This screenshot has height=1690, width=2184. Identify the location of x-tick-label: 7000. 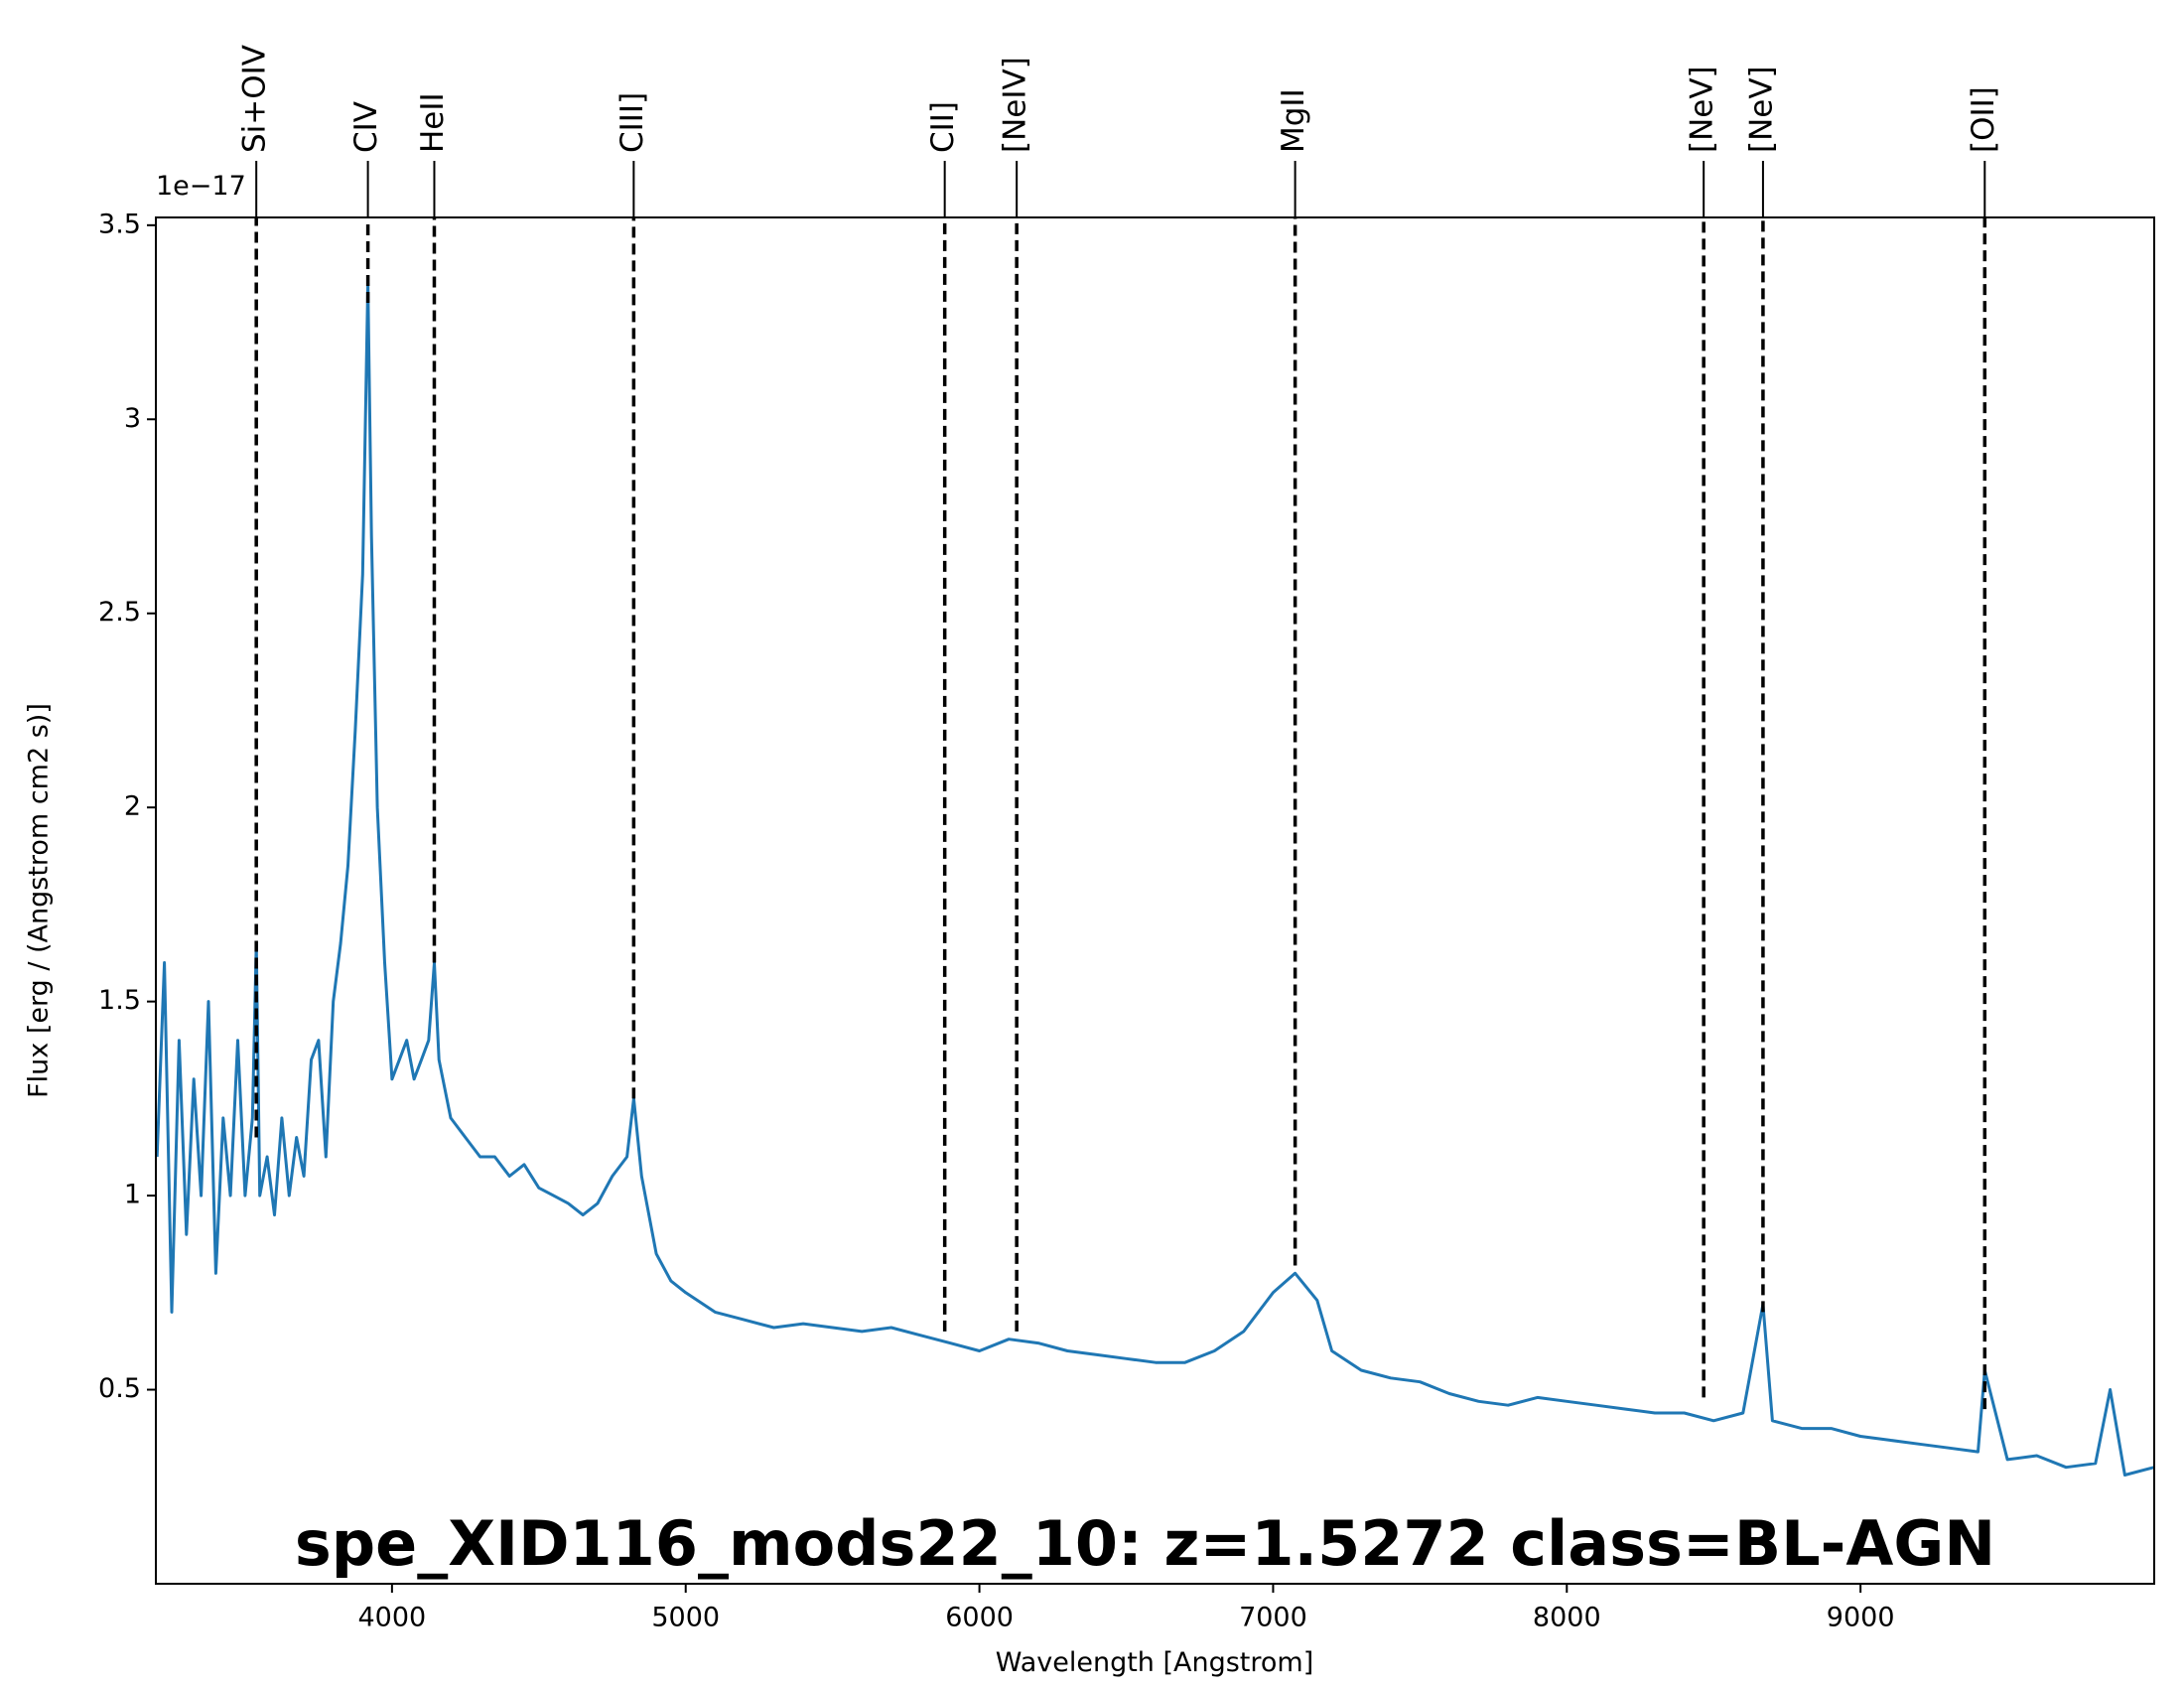
(1273, 1618).